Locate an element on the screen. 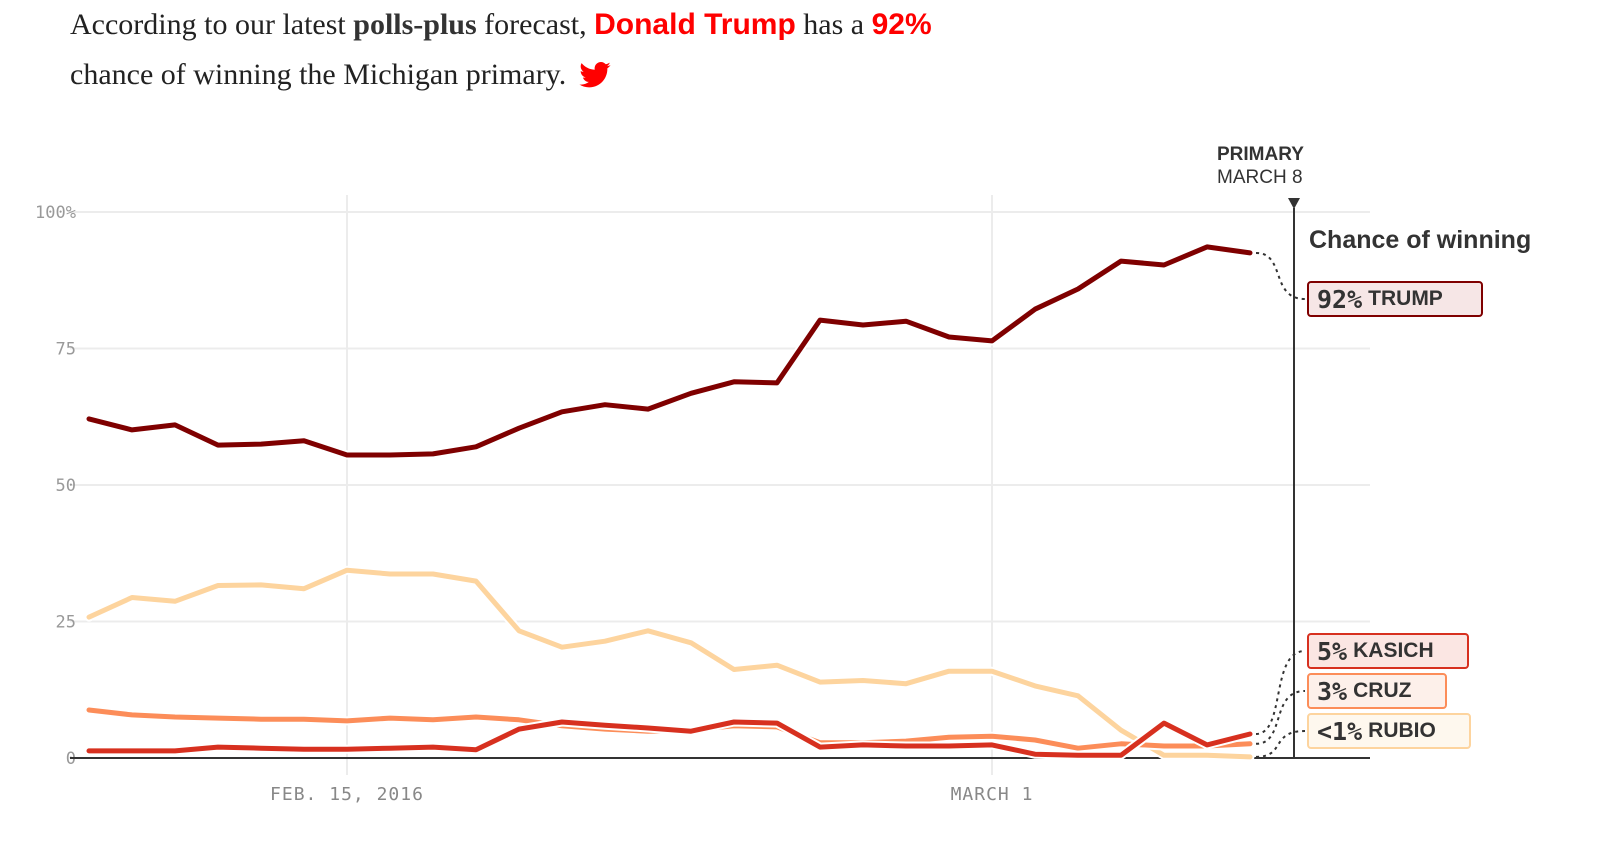 This screenshot has width=1600, height=848. y-tick-label: 50 is located at coordinates (66, 486).